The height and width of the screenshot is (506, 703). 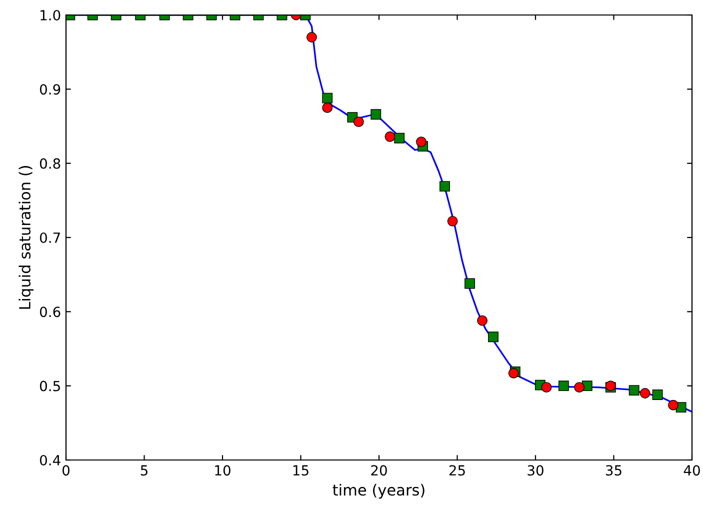 I want to click on y-tick-label: 0.4, so click(x=50, y=460).